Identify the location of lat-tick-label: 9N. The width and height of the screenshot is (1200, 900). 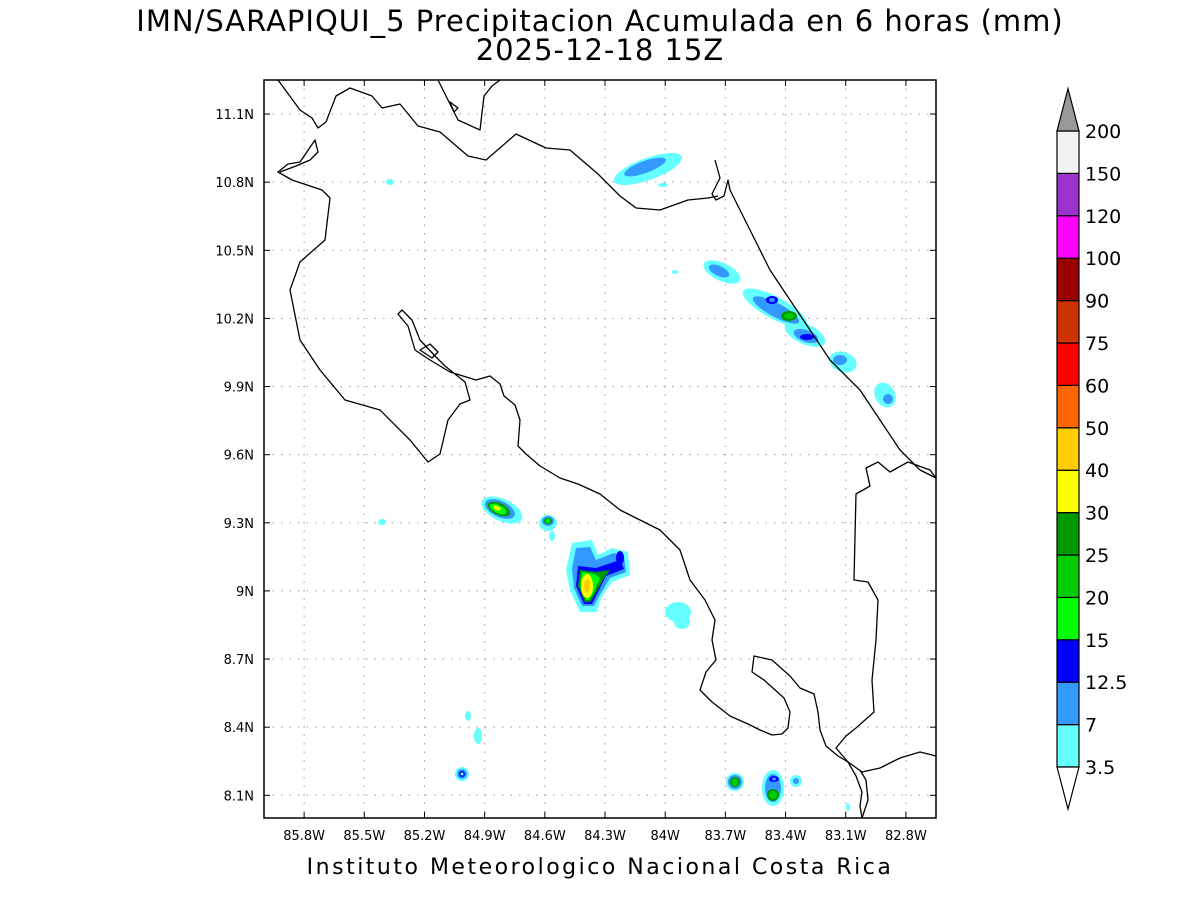
(245, 592).